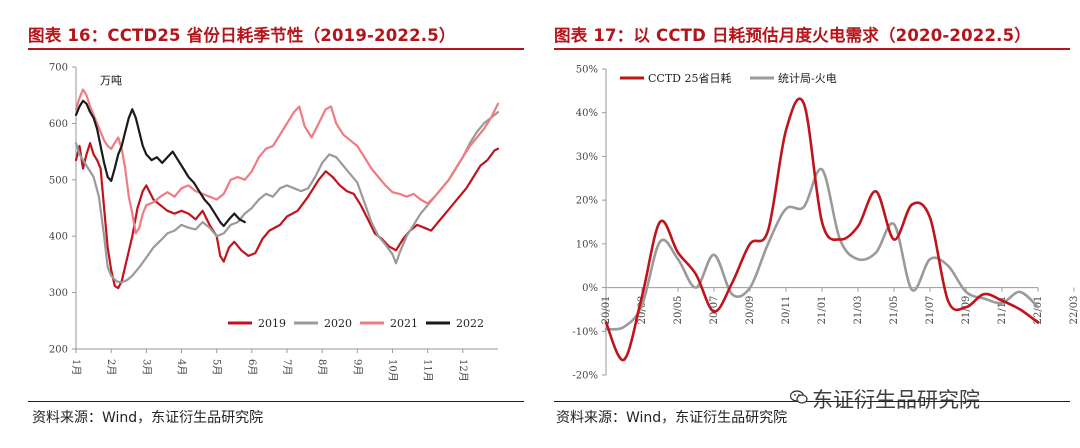 Image resolution: width=1080 pixels, height=448 pixels. Describe the element at coordinates (160, 163) in the screenshot. I see `series-line-2022` at that location.